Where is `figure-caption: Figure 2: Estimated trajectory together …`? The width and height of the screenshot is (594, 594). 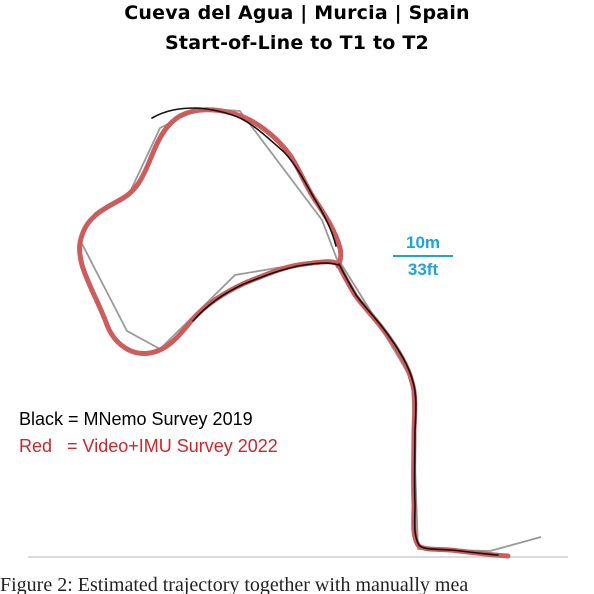 figure-caption: Figure 2: Estimated trajectory together … is located at coordinates (234, 584).